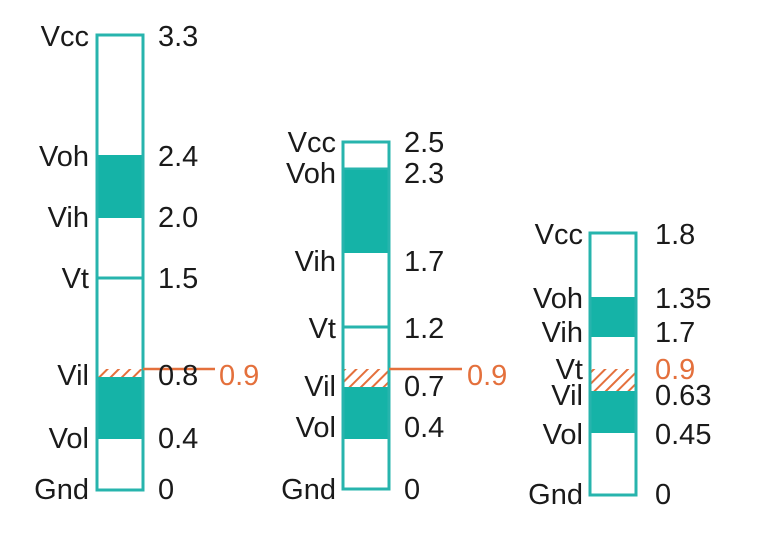  I want to click on column-2v5-high-band, so click(366, 211).